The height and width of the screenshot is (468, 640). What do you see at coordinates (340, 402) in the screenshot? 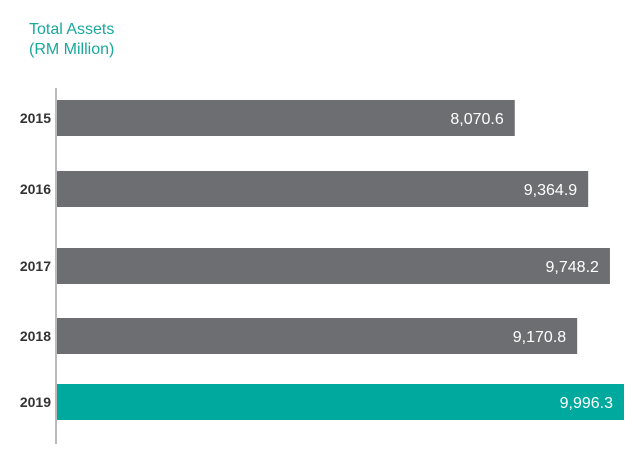
I see `bar-2019` at bounding box center [340, 402].